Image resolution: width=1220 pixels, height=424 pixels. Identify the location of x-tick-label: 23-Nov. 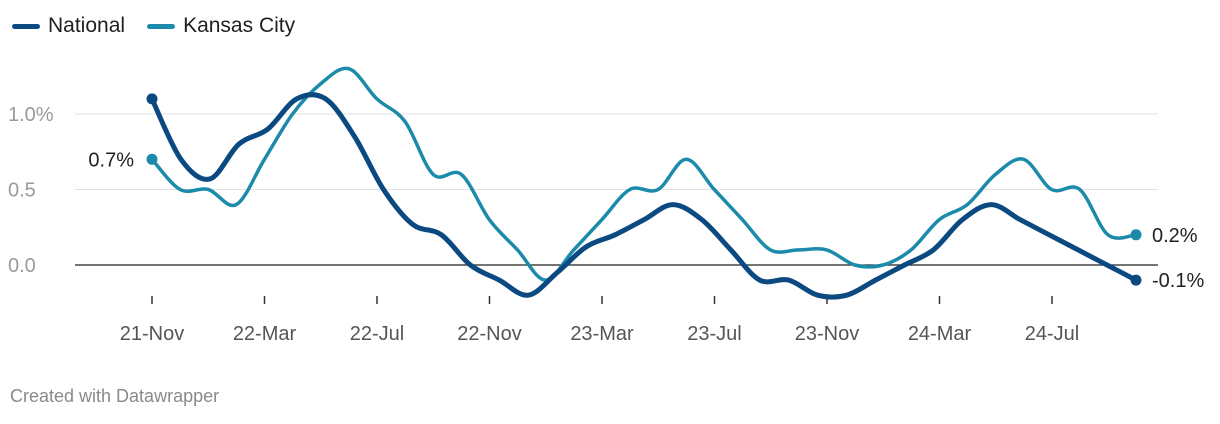
(827, 334).